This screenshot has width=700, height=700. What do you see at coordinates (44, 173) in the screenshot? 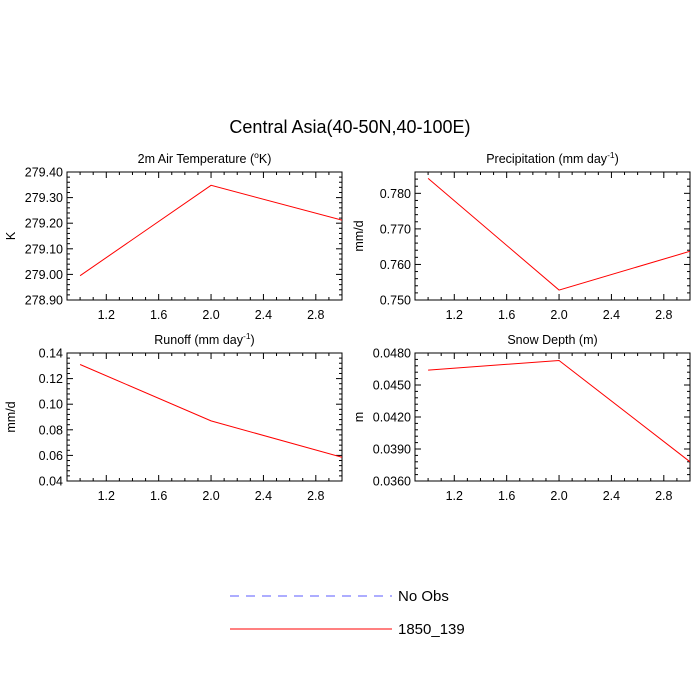
I see `y-tick-label: 279.40` at bounding box center [44, 173].